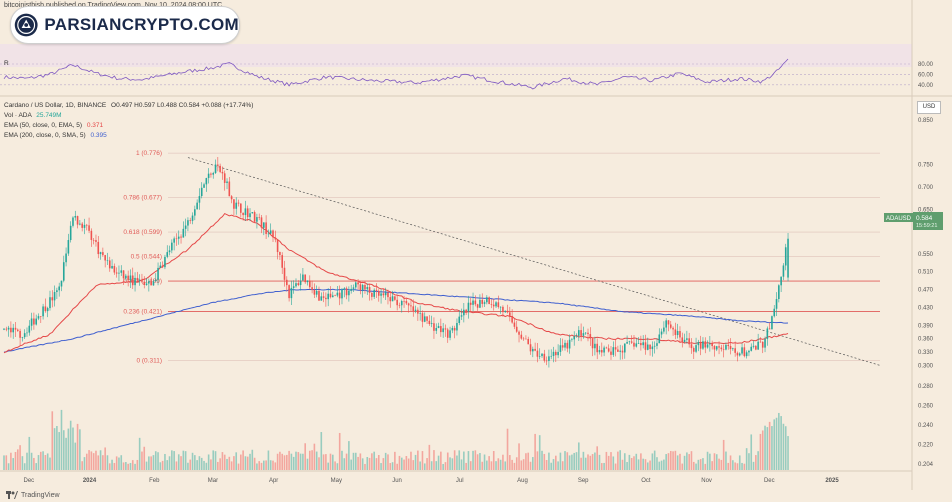 Image resolution: width=952 pixels, height=502 pixels. I want to click on rsi-label: R, so click(6, 63).